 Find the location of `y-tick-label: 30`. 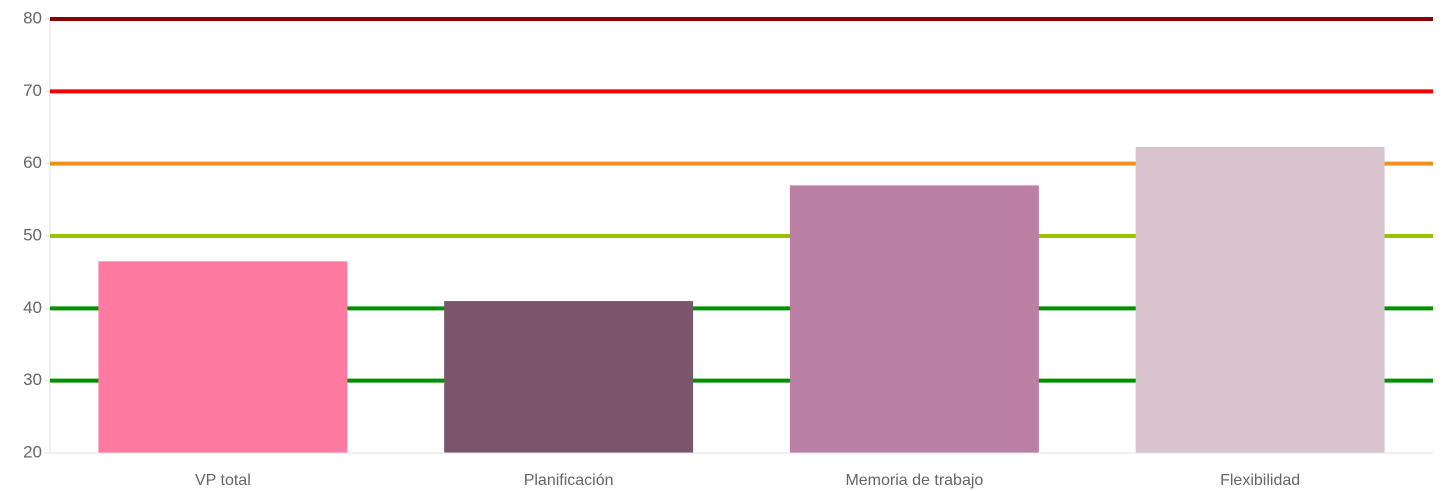

y-tick-label: 30 is located at coordinates (32, 379).